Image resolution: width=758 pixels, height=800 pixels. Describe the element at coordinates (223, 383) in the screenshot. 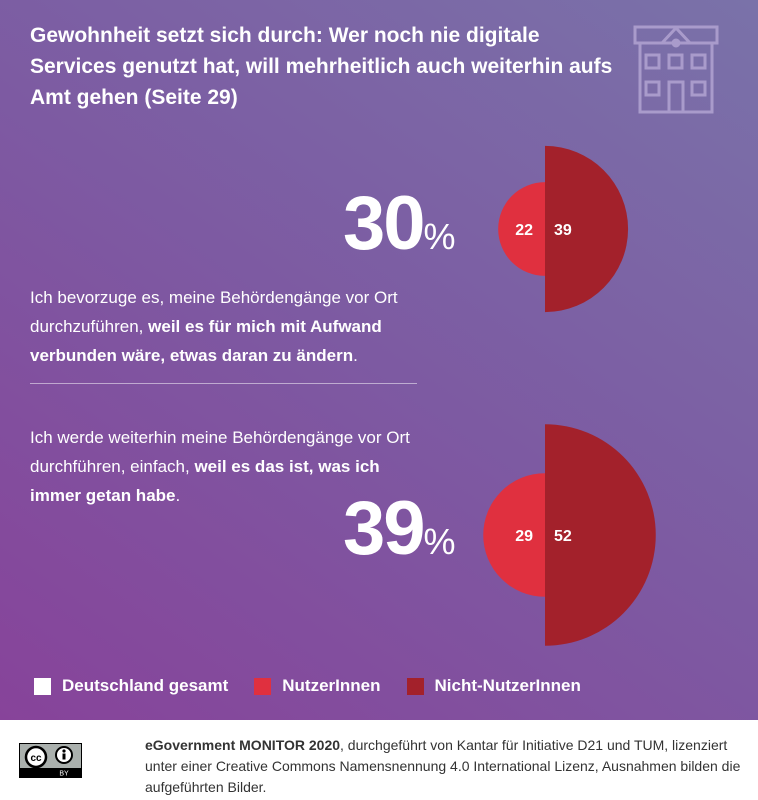

I see `divider` at that location.